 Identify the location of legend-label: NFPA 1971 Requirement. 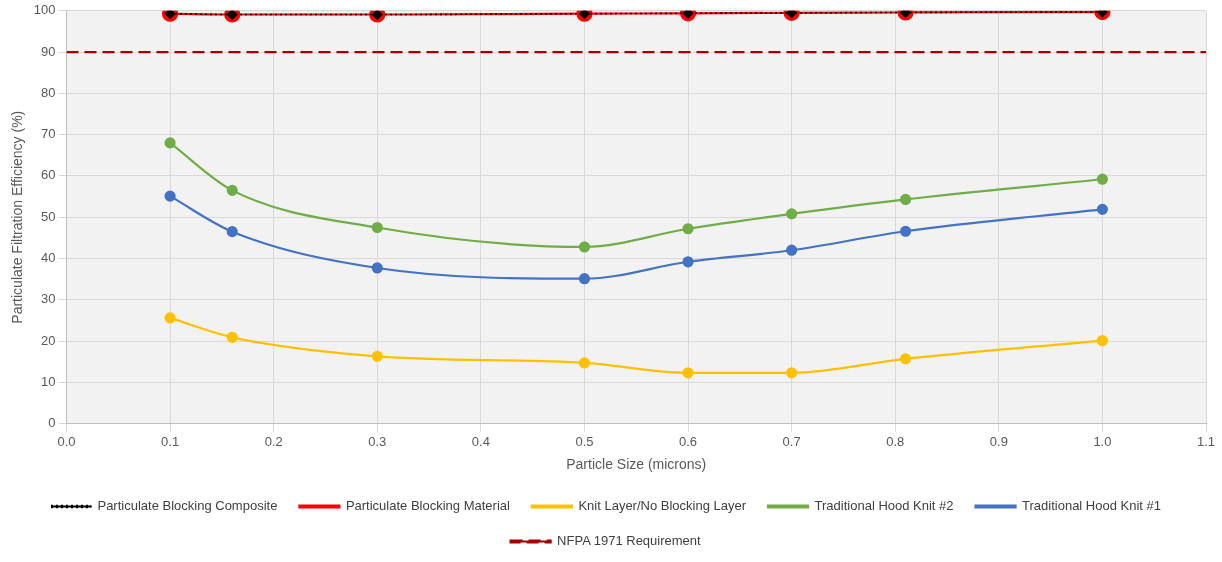
(629, 541).